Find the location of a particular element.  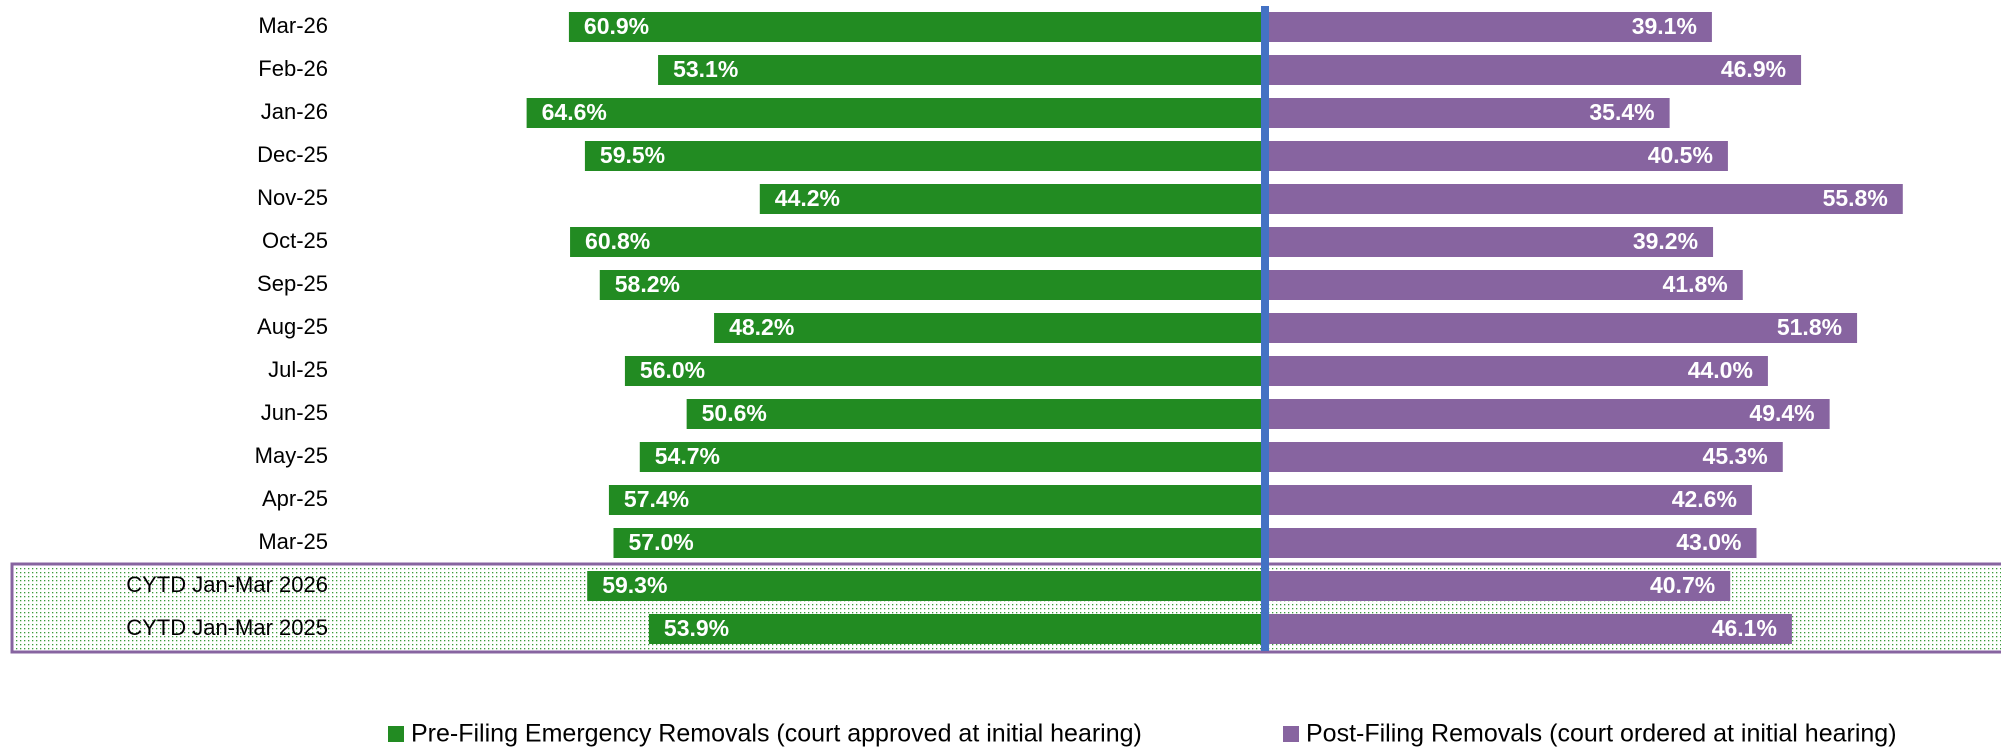

category-label: Nov-25 is located at coordinates (292, 197).